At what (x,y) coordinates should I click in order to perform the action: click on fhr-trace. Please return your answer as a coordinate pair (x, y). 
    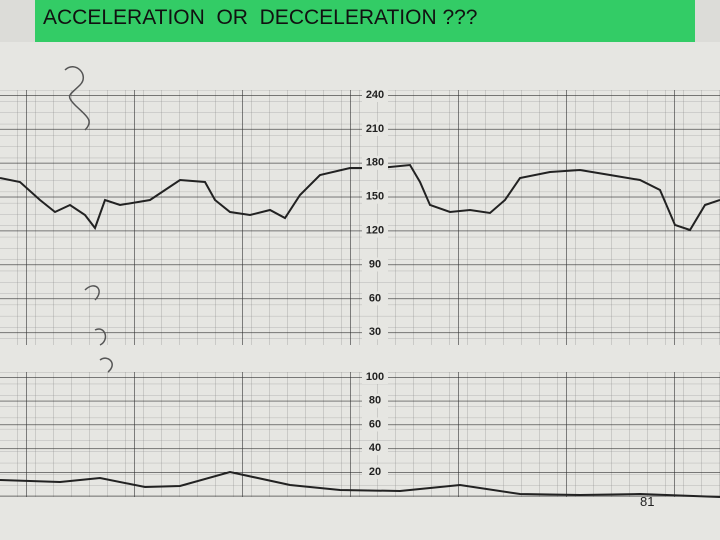
    Looking at the image, I should click on (360, 197).